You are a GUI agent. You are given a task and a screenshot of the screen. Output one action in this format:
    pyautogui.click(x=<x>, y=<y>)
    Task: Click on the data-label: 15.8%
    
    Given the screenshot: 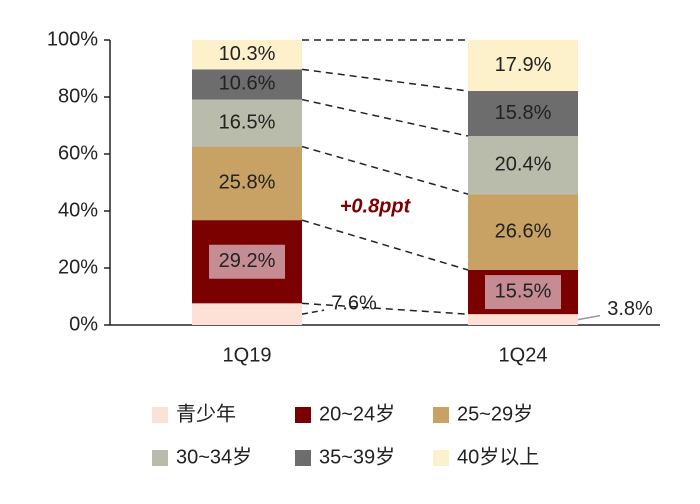 What is the action you would take?
    pyautogui.click(x=523, y=113)
    